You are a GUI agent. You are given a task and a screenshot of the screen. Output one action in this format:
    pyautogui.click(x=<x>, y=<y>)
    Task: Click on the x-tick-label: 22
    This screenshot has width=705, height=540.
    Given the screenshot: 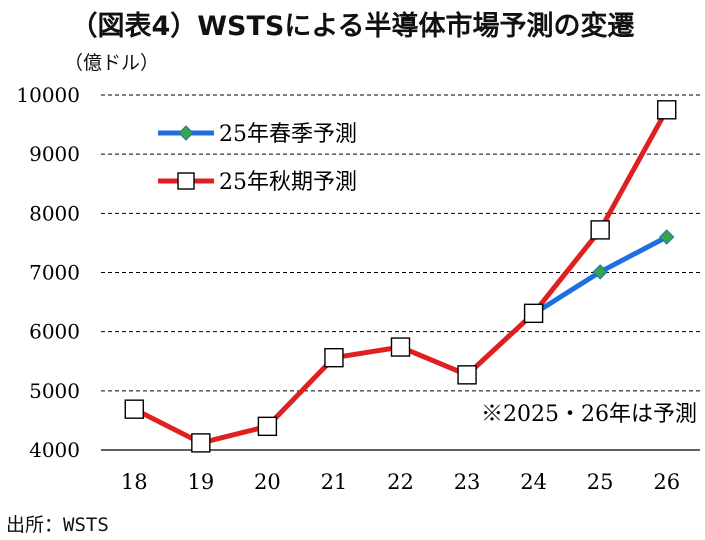 What is the action you would take?
    pyautogui.click(x=400, y=482)
    